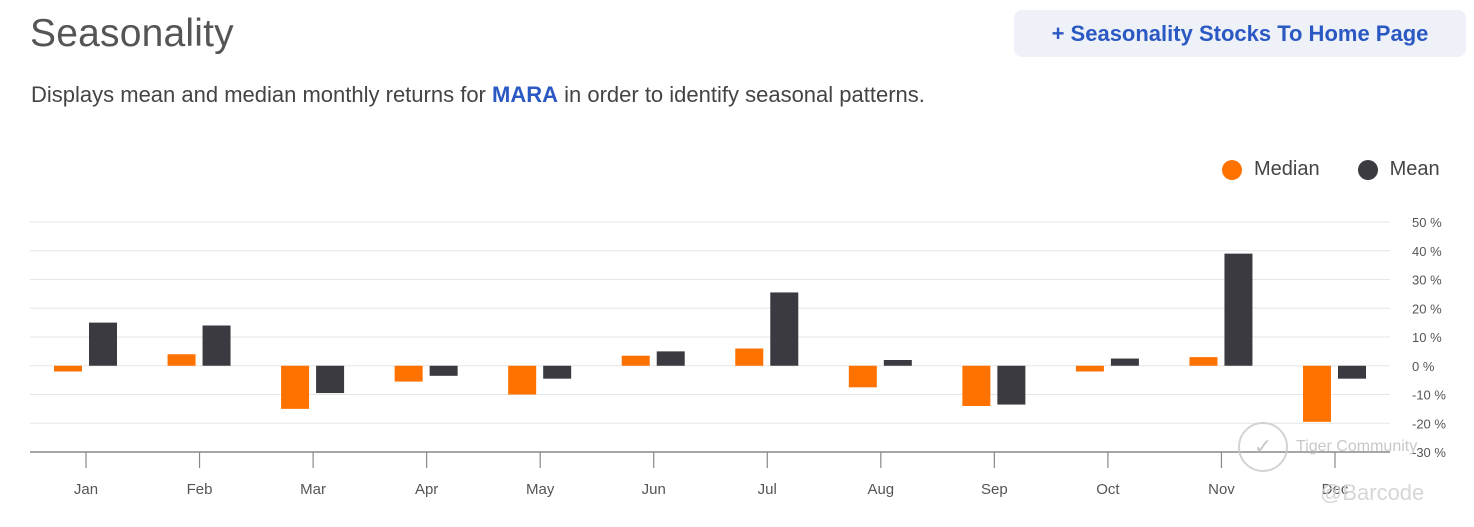 The width and height of the screenshot is (1474, 527). Describe the element at coordinates (1221, 489) in the screenshot. I see `x-tick-label: Nov` at that location.